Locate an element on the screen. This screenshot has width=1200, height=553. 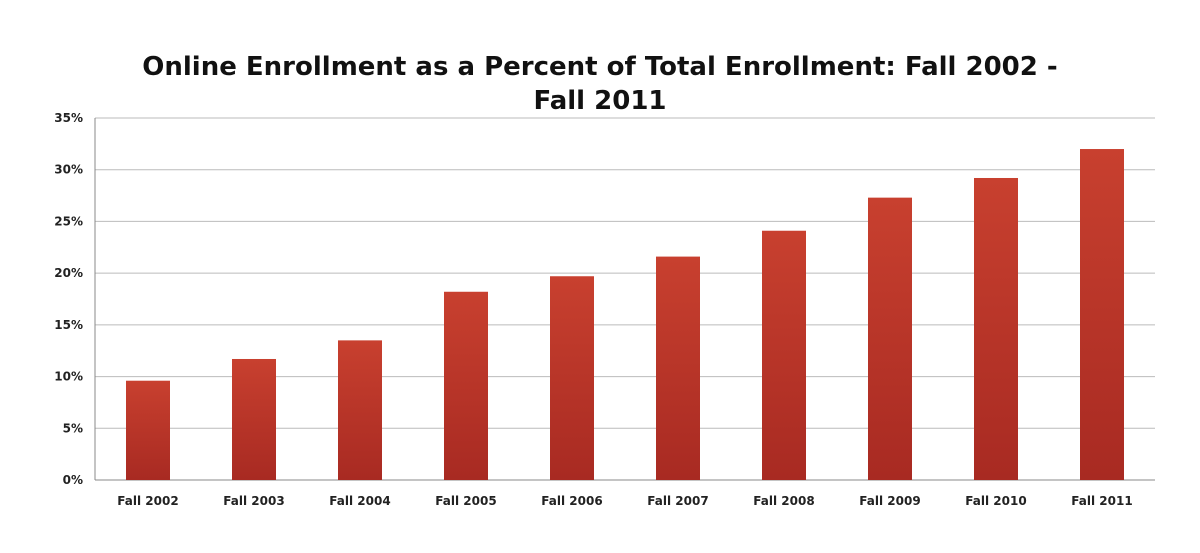
y-tick-label: 15% is located at coordinates (68, 325).